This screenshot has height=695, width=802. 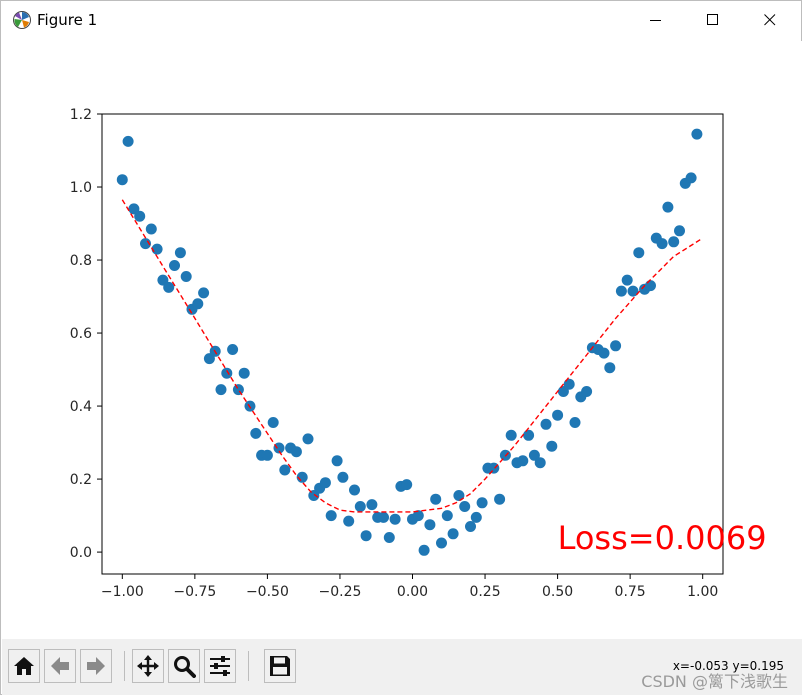 I want to click on arrow-left-icon, so click(x=60, y=666).